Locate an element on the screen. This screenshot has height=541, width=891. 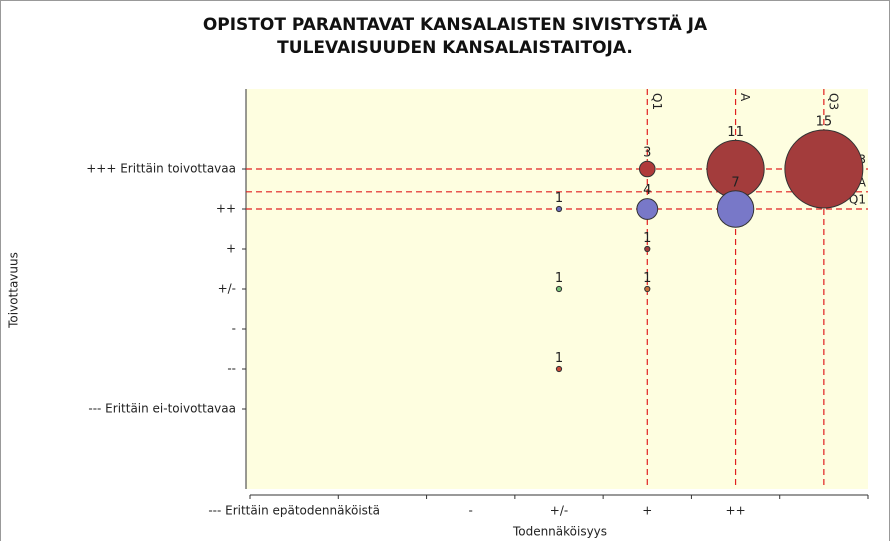
x-tick-label: + is located at coordinates (647, 511).